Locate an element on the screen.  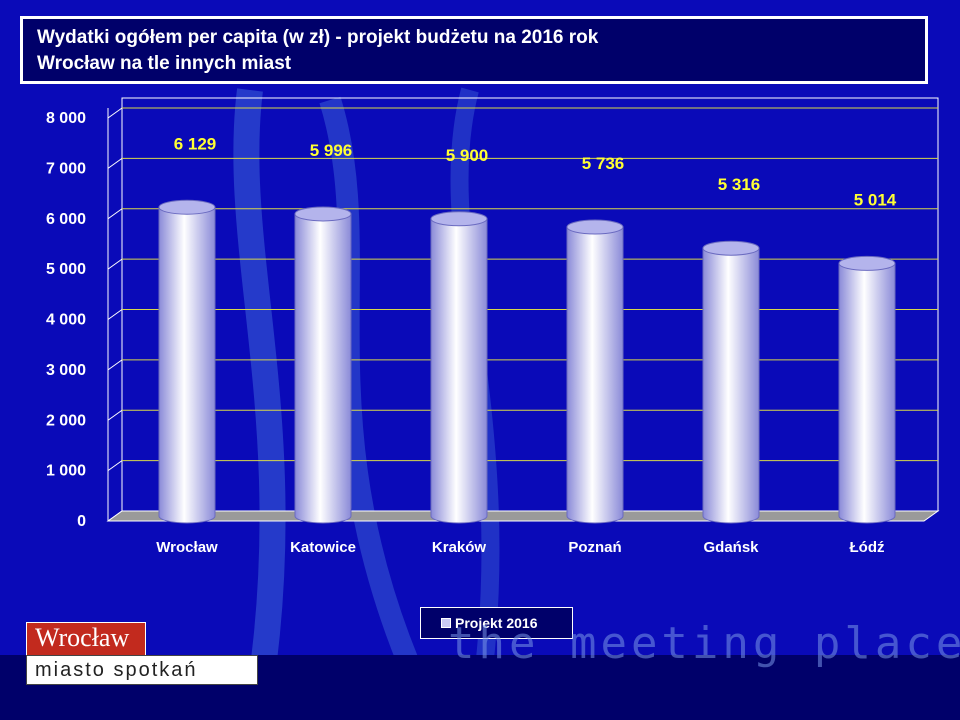
chart-legend: Projekt 2016 is located at coordinates (496, 623).